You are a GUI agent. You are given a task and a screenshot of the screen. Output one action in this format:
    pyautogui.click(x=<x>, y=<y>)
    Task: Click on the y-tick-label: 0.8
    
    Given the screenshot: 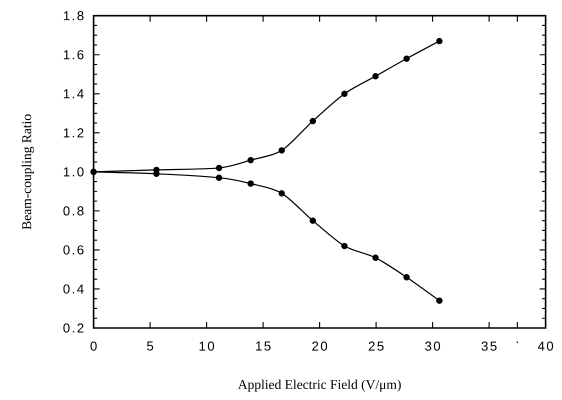 What is the action you would take?
    pyautogui.click(x=73, y=211)
    